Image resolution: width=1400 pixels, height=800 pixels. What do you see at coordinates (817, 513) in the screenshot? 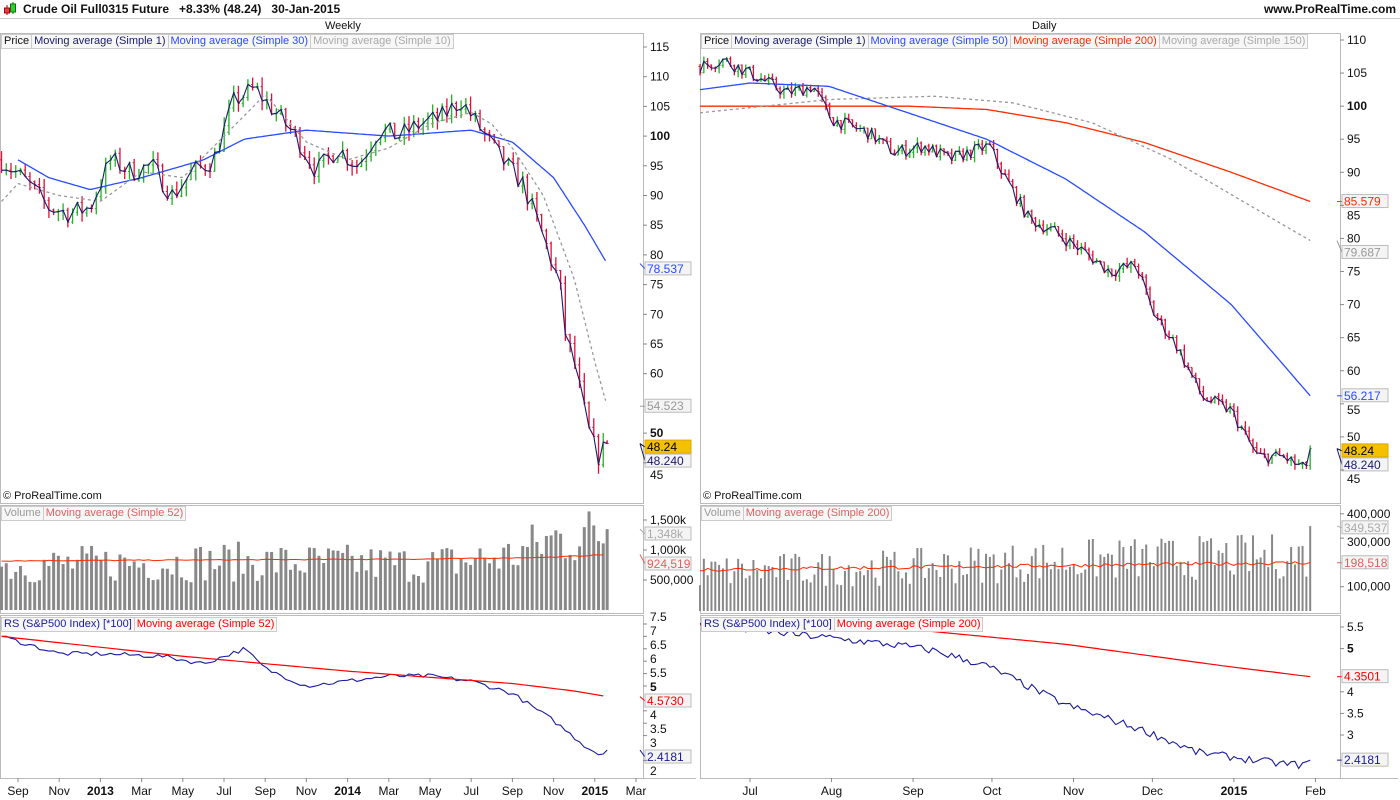
I see `legend-volume-ma: Moving average (Simple 200)` at bounding box center [817, 513].